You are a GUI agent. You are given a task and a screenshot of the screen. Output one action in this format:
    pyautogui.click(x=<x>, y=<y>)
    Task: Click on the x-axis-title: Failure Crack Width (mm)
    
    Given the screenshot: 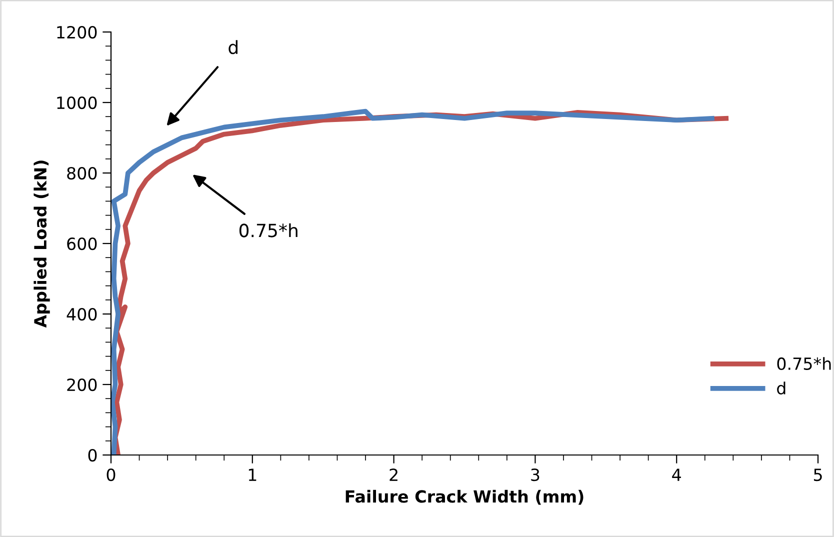 What is the action you would take?
    pyautogui.click(x=465, y=497)
    